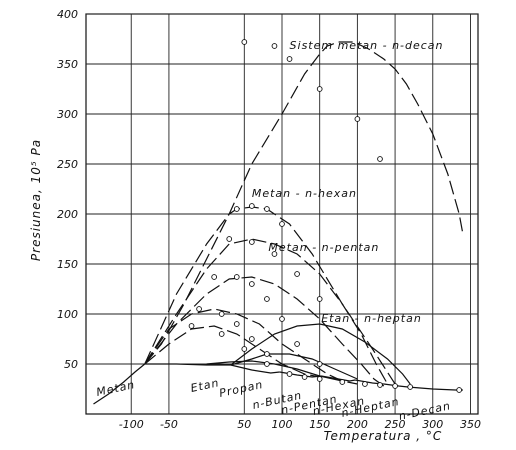  What do you see at coordinates (67, 14) in the screenshot?
I see `y-tick-label: 400` at bounding box center [67, 14].